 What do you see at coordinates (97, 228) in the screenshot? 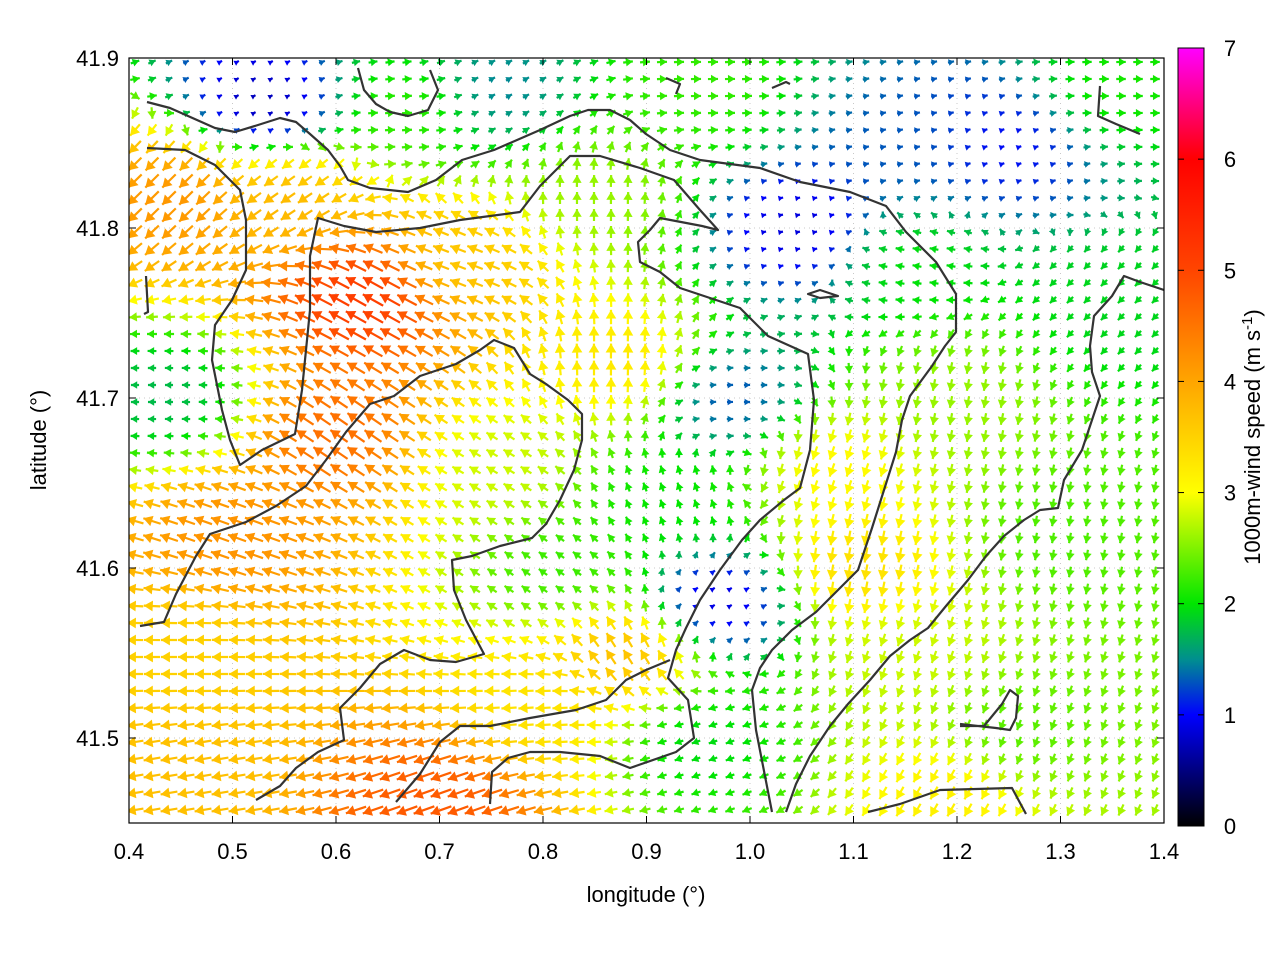
I see `y-tick-label: 41.8` at bounding box center [97, 228].